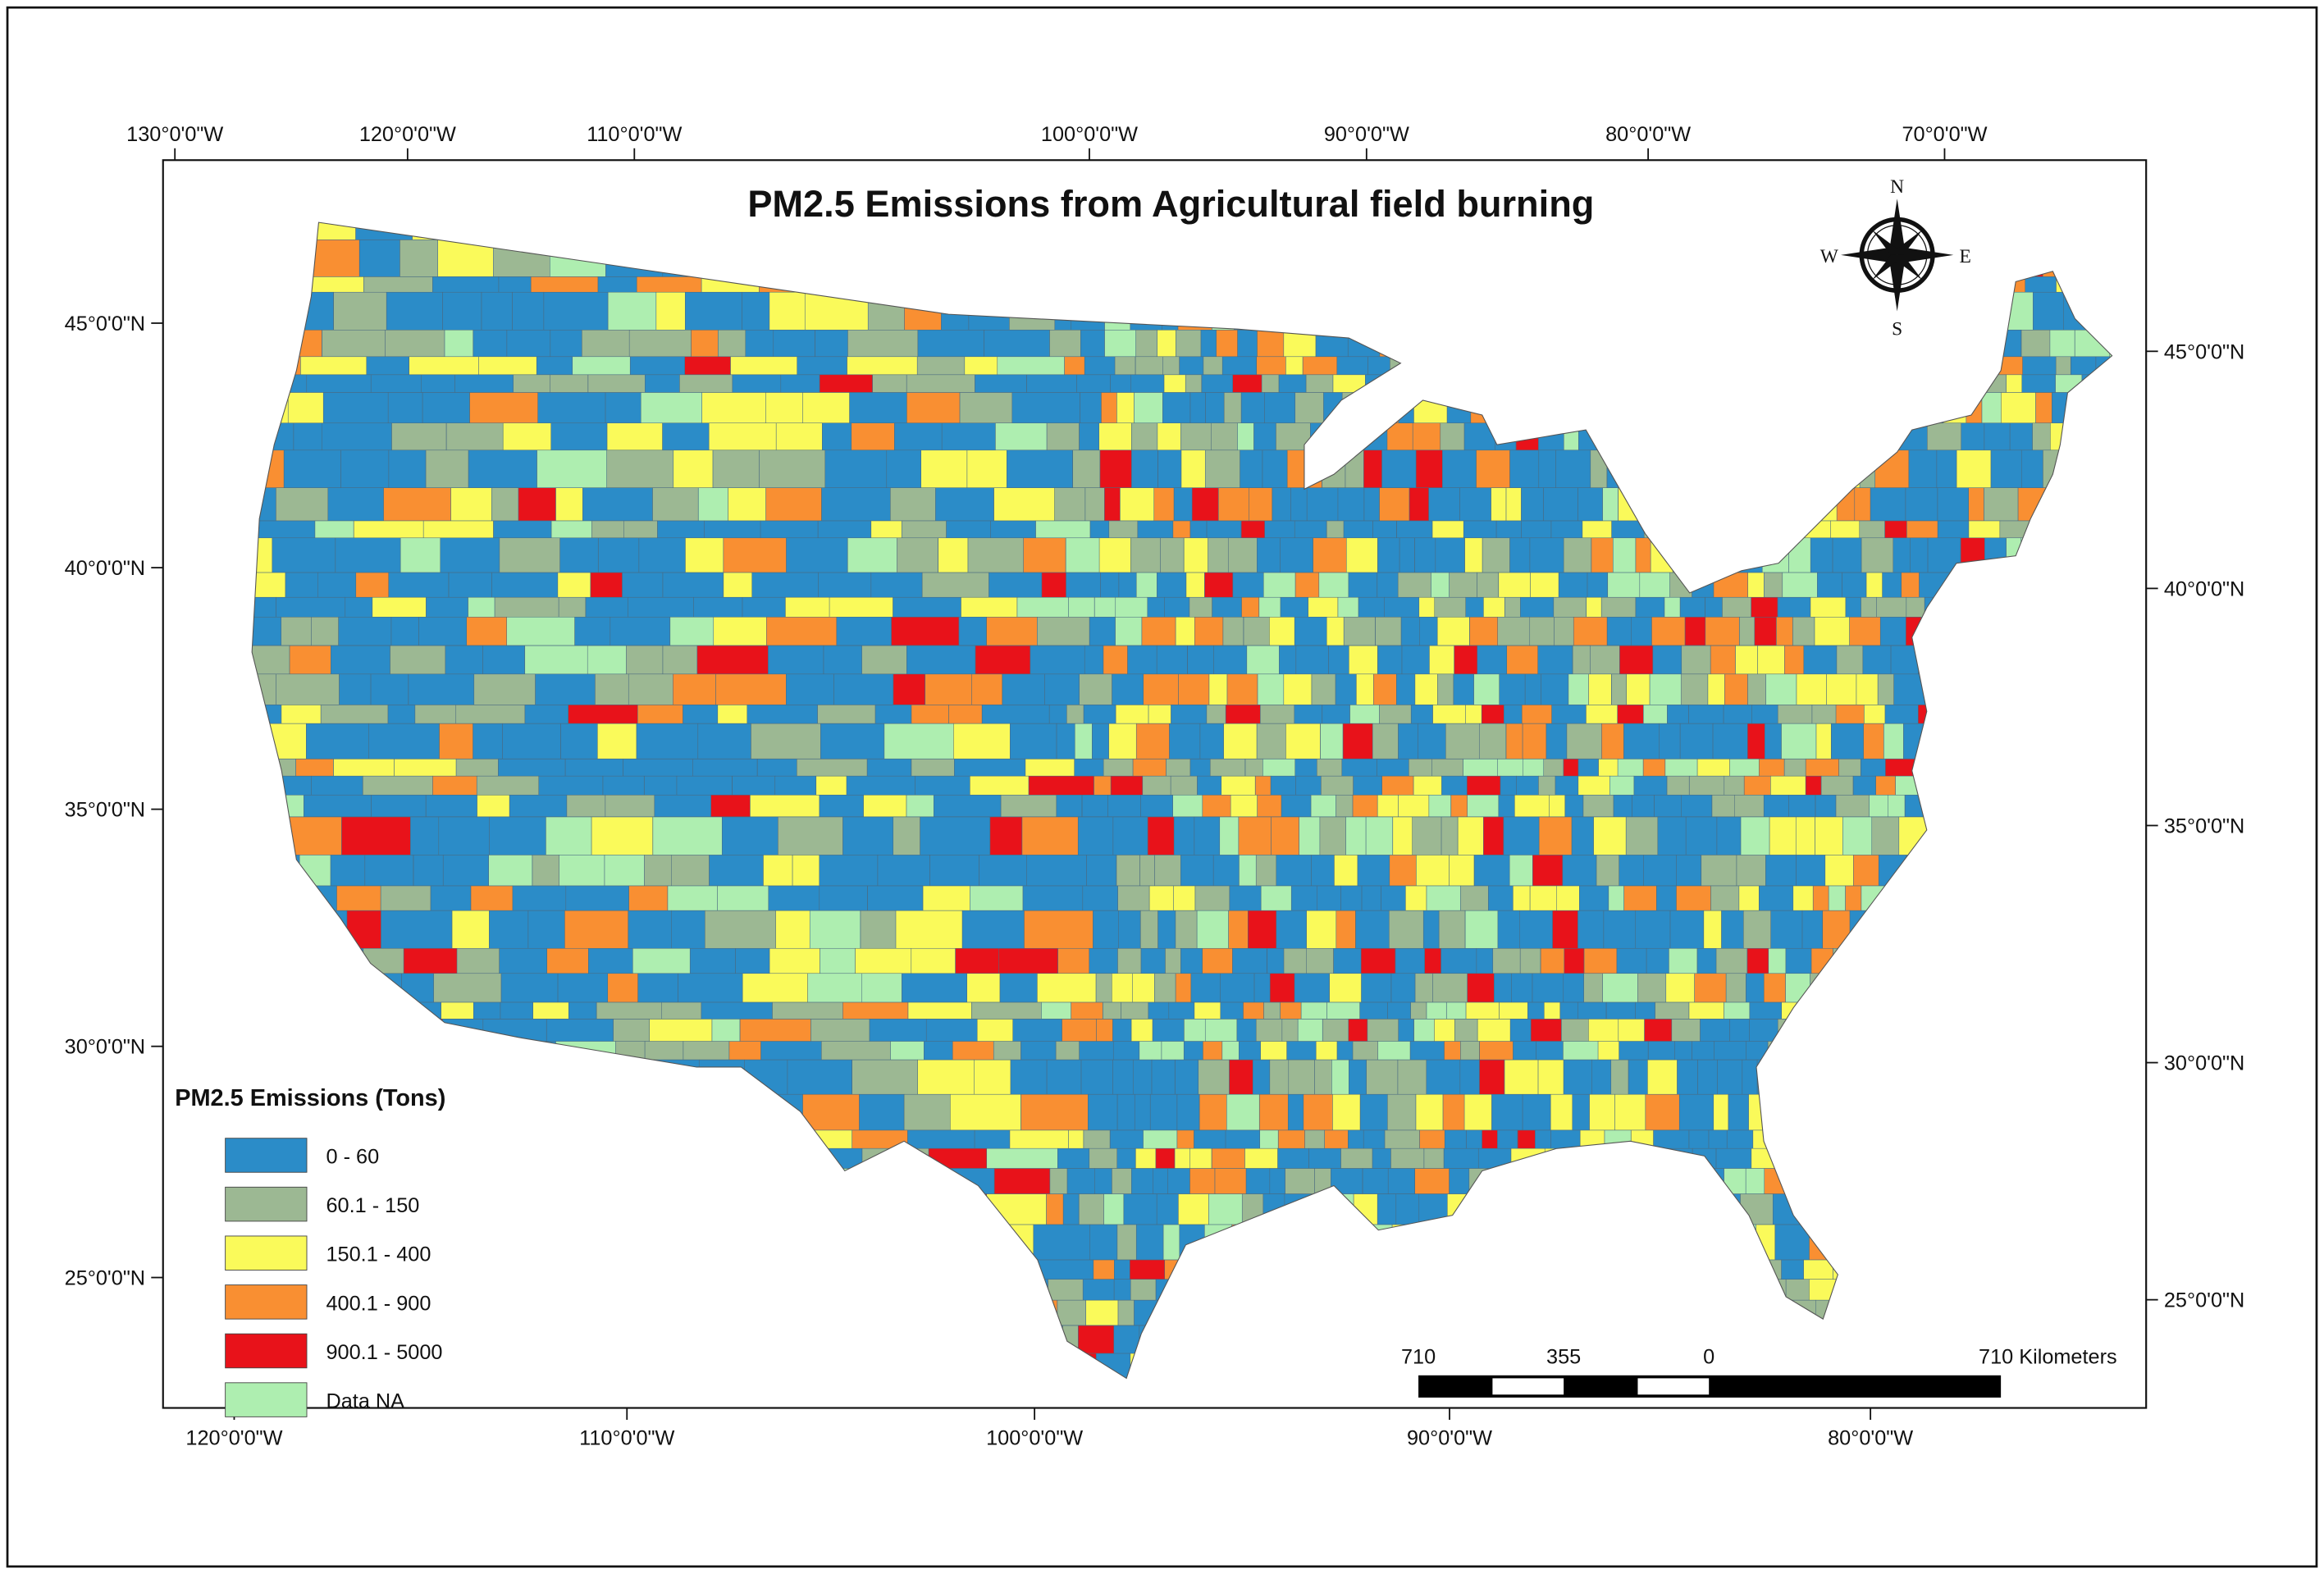 Image resolution: width=2324 pixels, height=1574 pixels. I want to click on legend-item: 150.1 - 400, so click(328, 1253).